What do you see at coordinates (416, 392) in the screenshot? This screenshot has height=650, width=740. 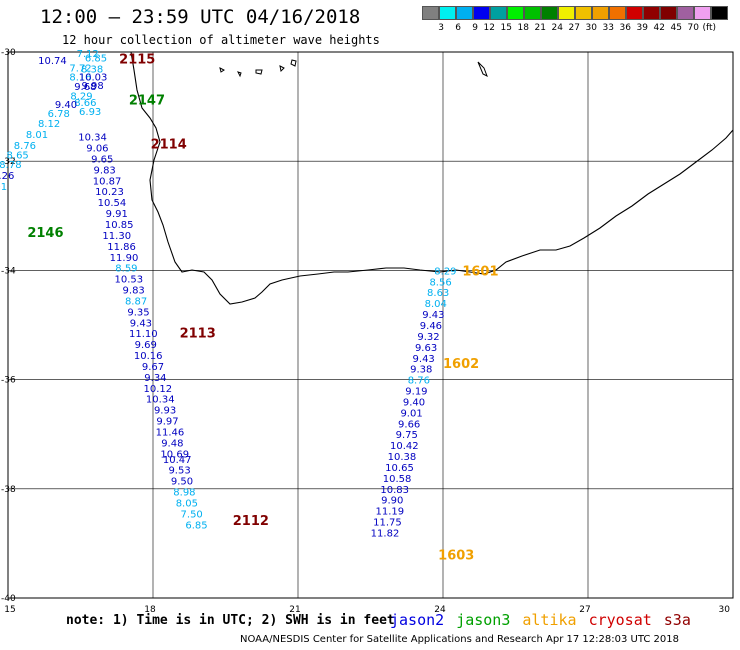 I see `wave-height-label: 9.19` at bounding box center [416, 392].